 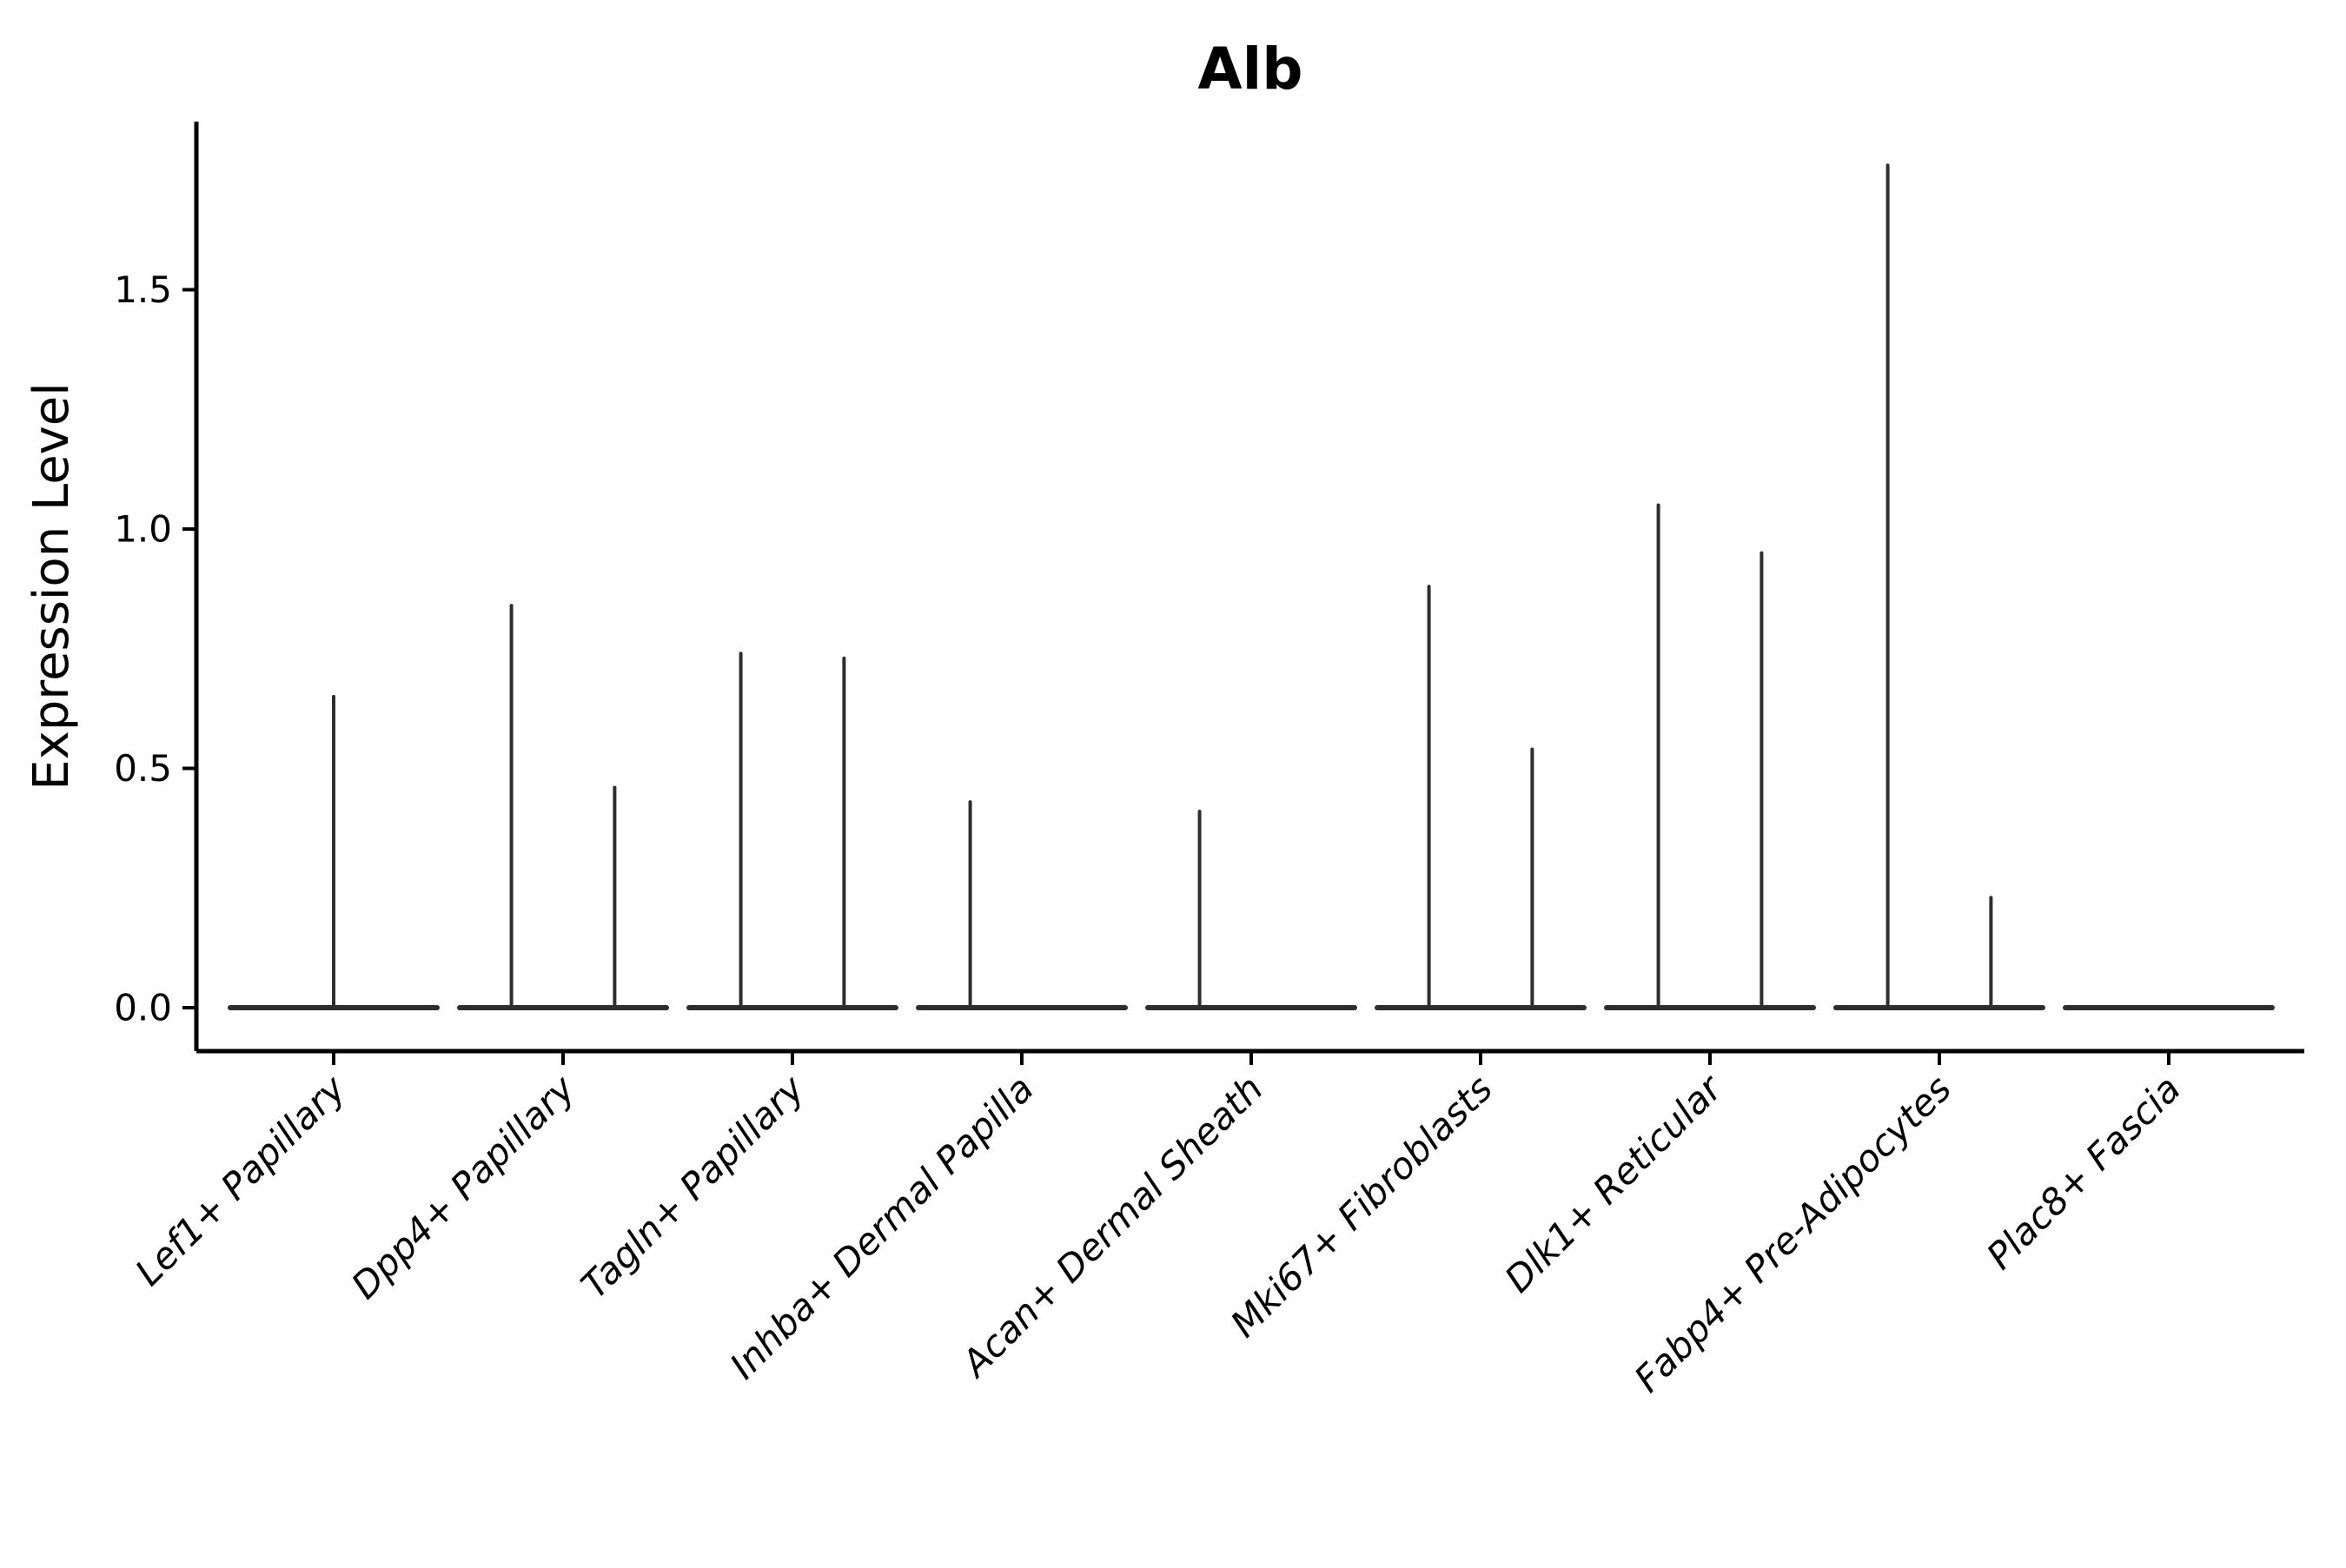 I want to click on y-tick-label: 1.0, so click(x=143, y=529).